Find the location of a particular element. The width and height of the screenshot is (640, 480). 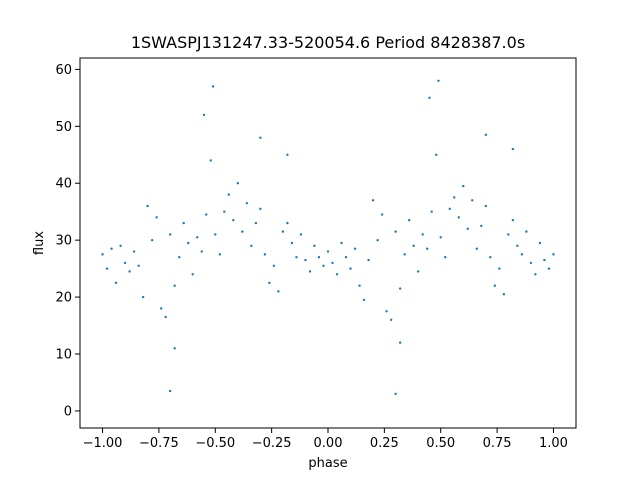

y-tick-label: 10 is located at coordinates (63, 355).